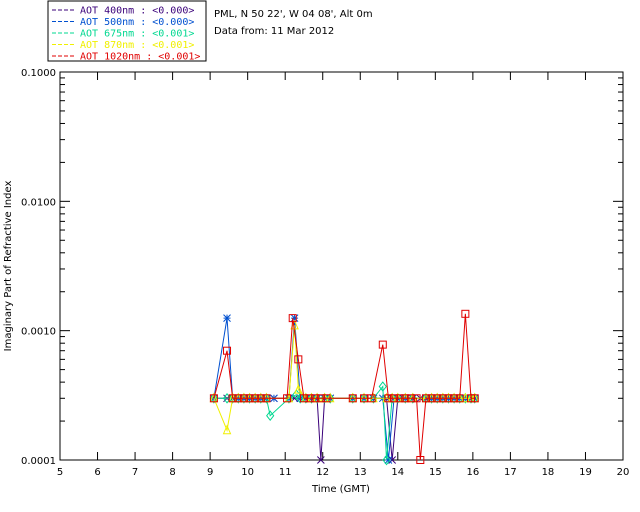 This screenshot has height=512, width=640. I want to click on date-info: Data from: 11 Mar 2012, so click(274, 31).